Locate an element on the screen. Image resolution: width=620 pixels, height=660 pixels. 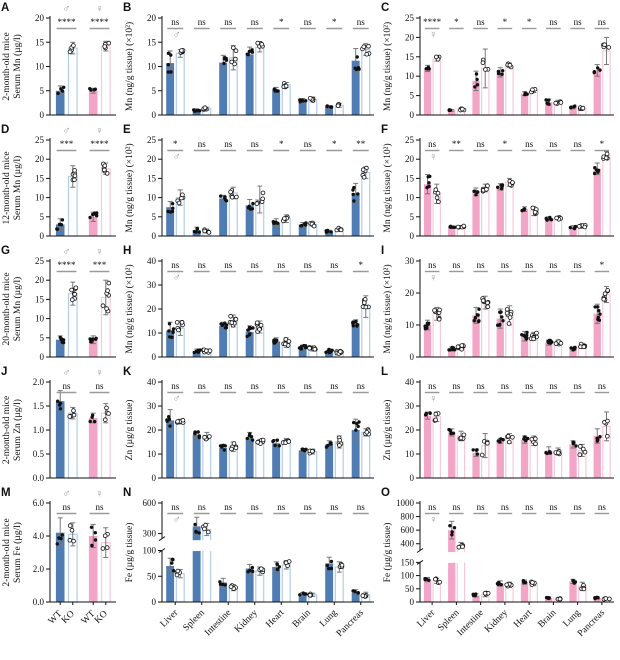
panel-letter-O: O is located at coordinates (385, 493).